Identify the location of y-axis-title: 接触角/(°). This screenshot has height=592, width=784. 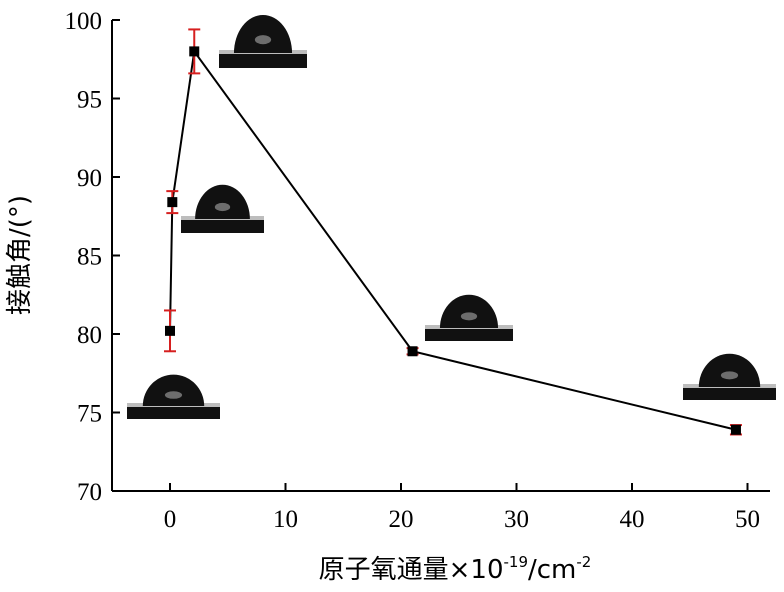
(20, 255).